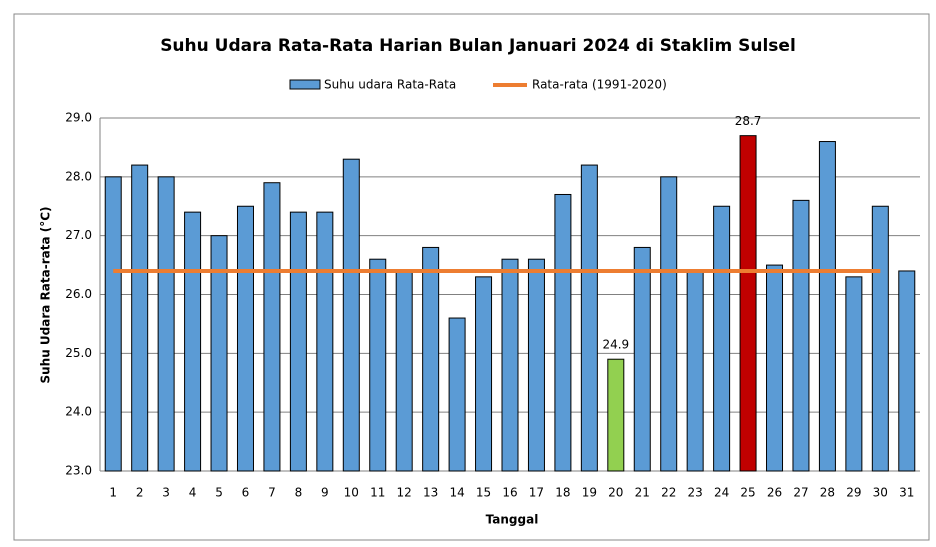 Image resolution: width=936 pixels, height=547 pixels. Describe the element at coordinates (747, 493) in the screenshot. I see `x-tick-label: 25` at that location.